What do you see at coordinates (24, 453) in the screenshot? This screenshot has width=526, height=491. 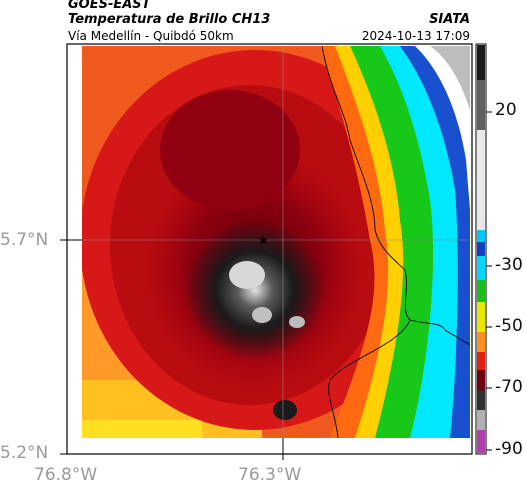 I see `y-label-bottom: 5.2°N` at bounding box center [24, 453].